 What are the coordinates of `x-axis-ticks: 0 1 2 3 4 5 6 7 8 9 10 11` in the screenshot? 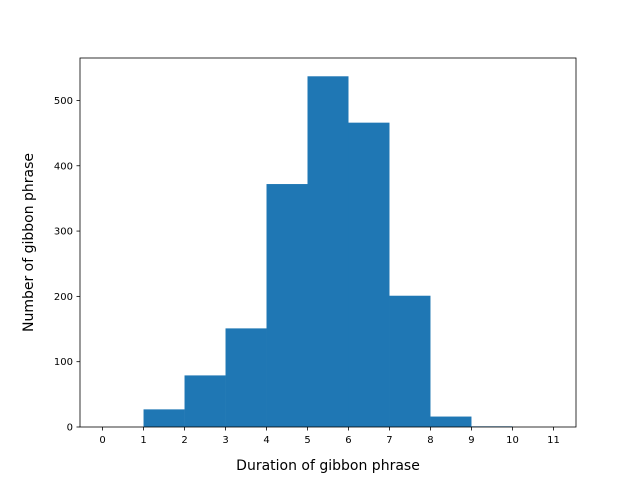 It's located at (329, 436).